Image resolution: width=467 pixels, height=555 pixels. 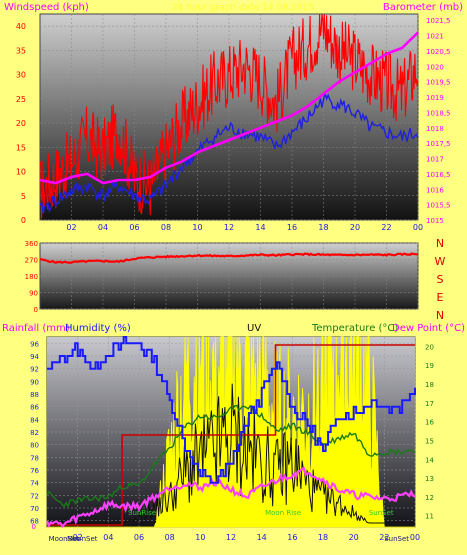 I want to click on wind-y-tick-label: 25, so click(x=21, y=99).